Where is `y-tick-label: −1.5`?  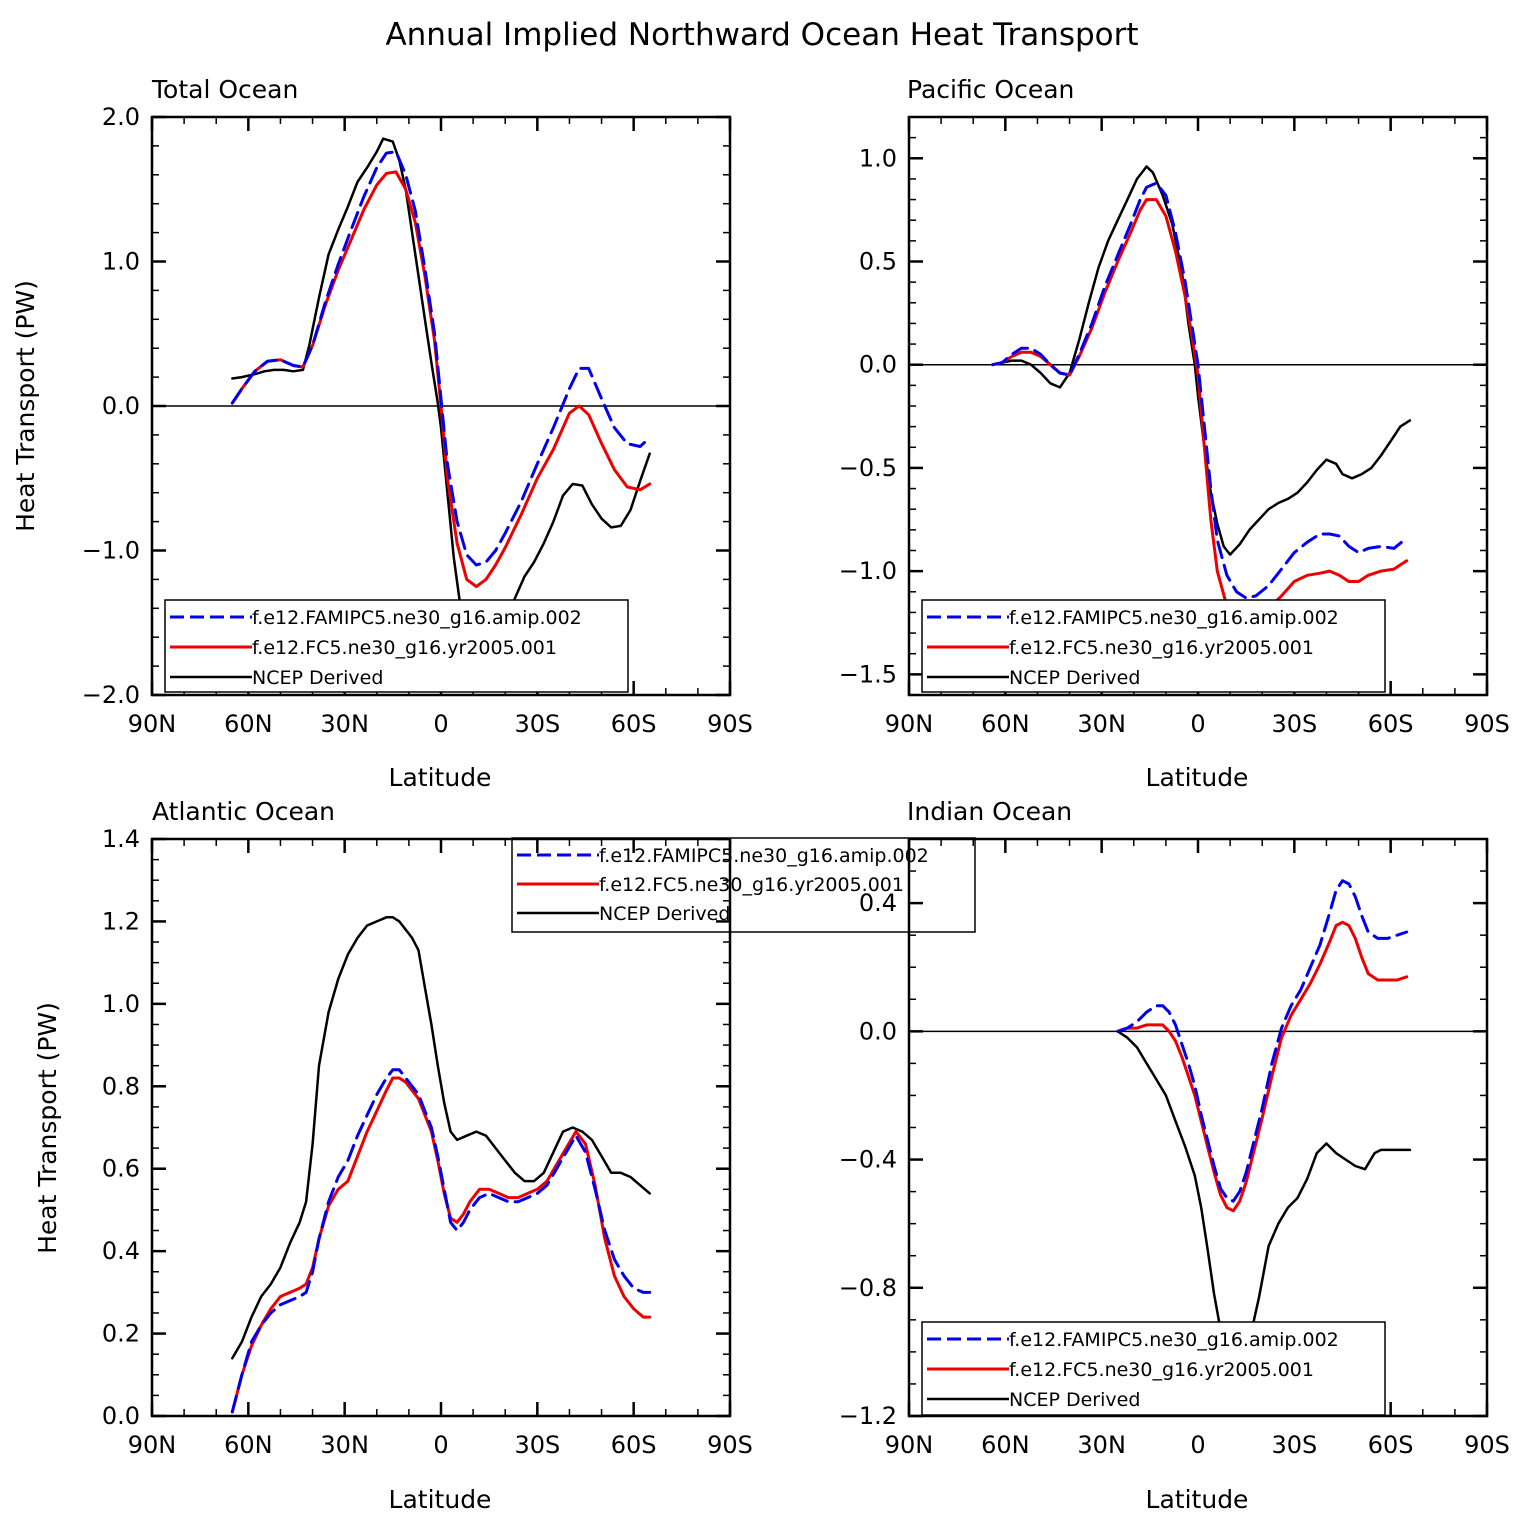 y-tick-label: −1.5 is located at coordinates (868, 674).